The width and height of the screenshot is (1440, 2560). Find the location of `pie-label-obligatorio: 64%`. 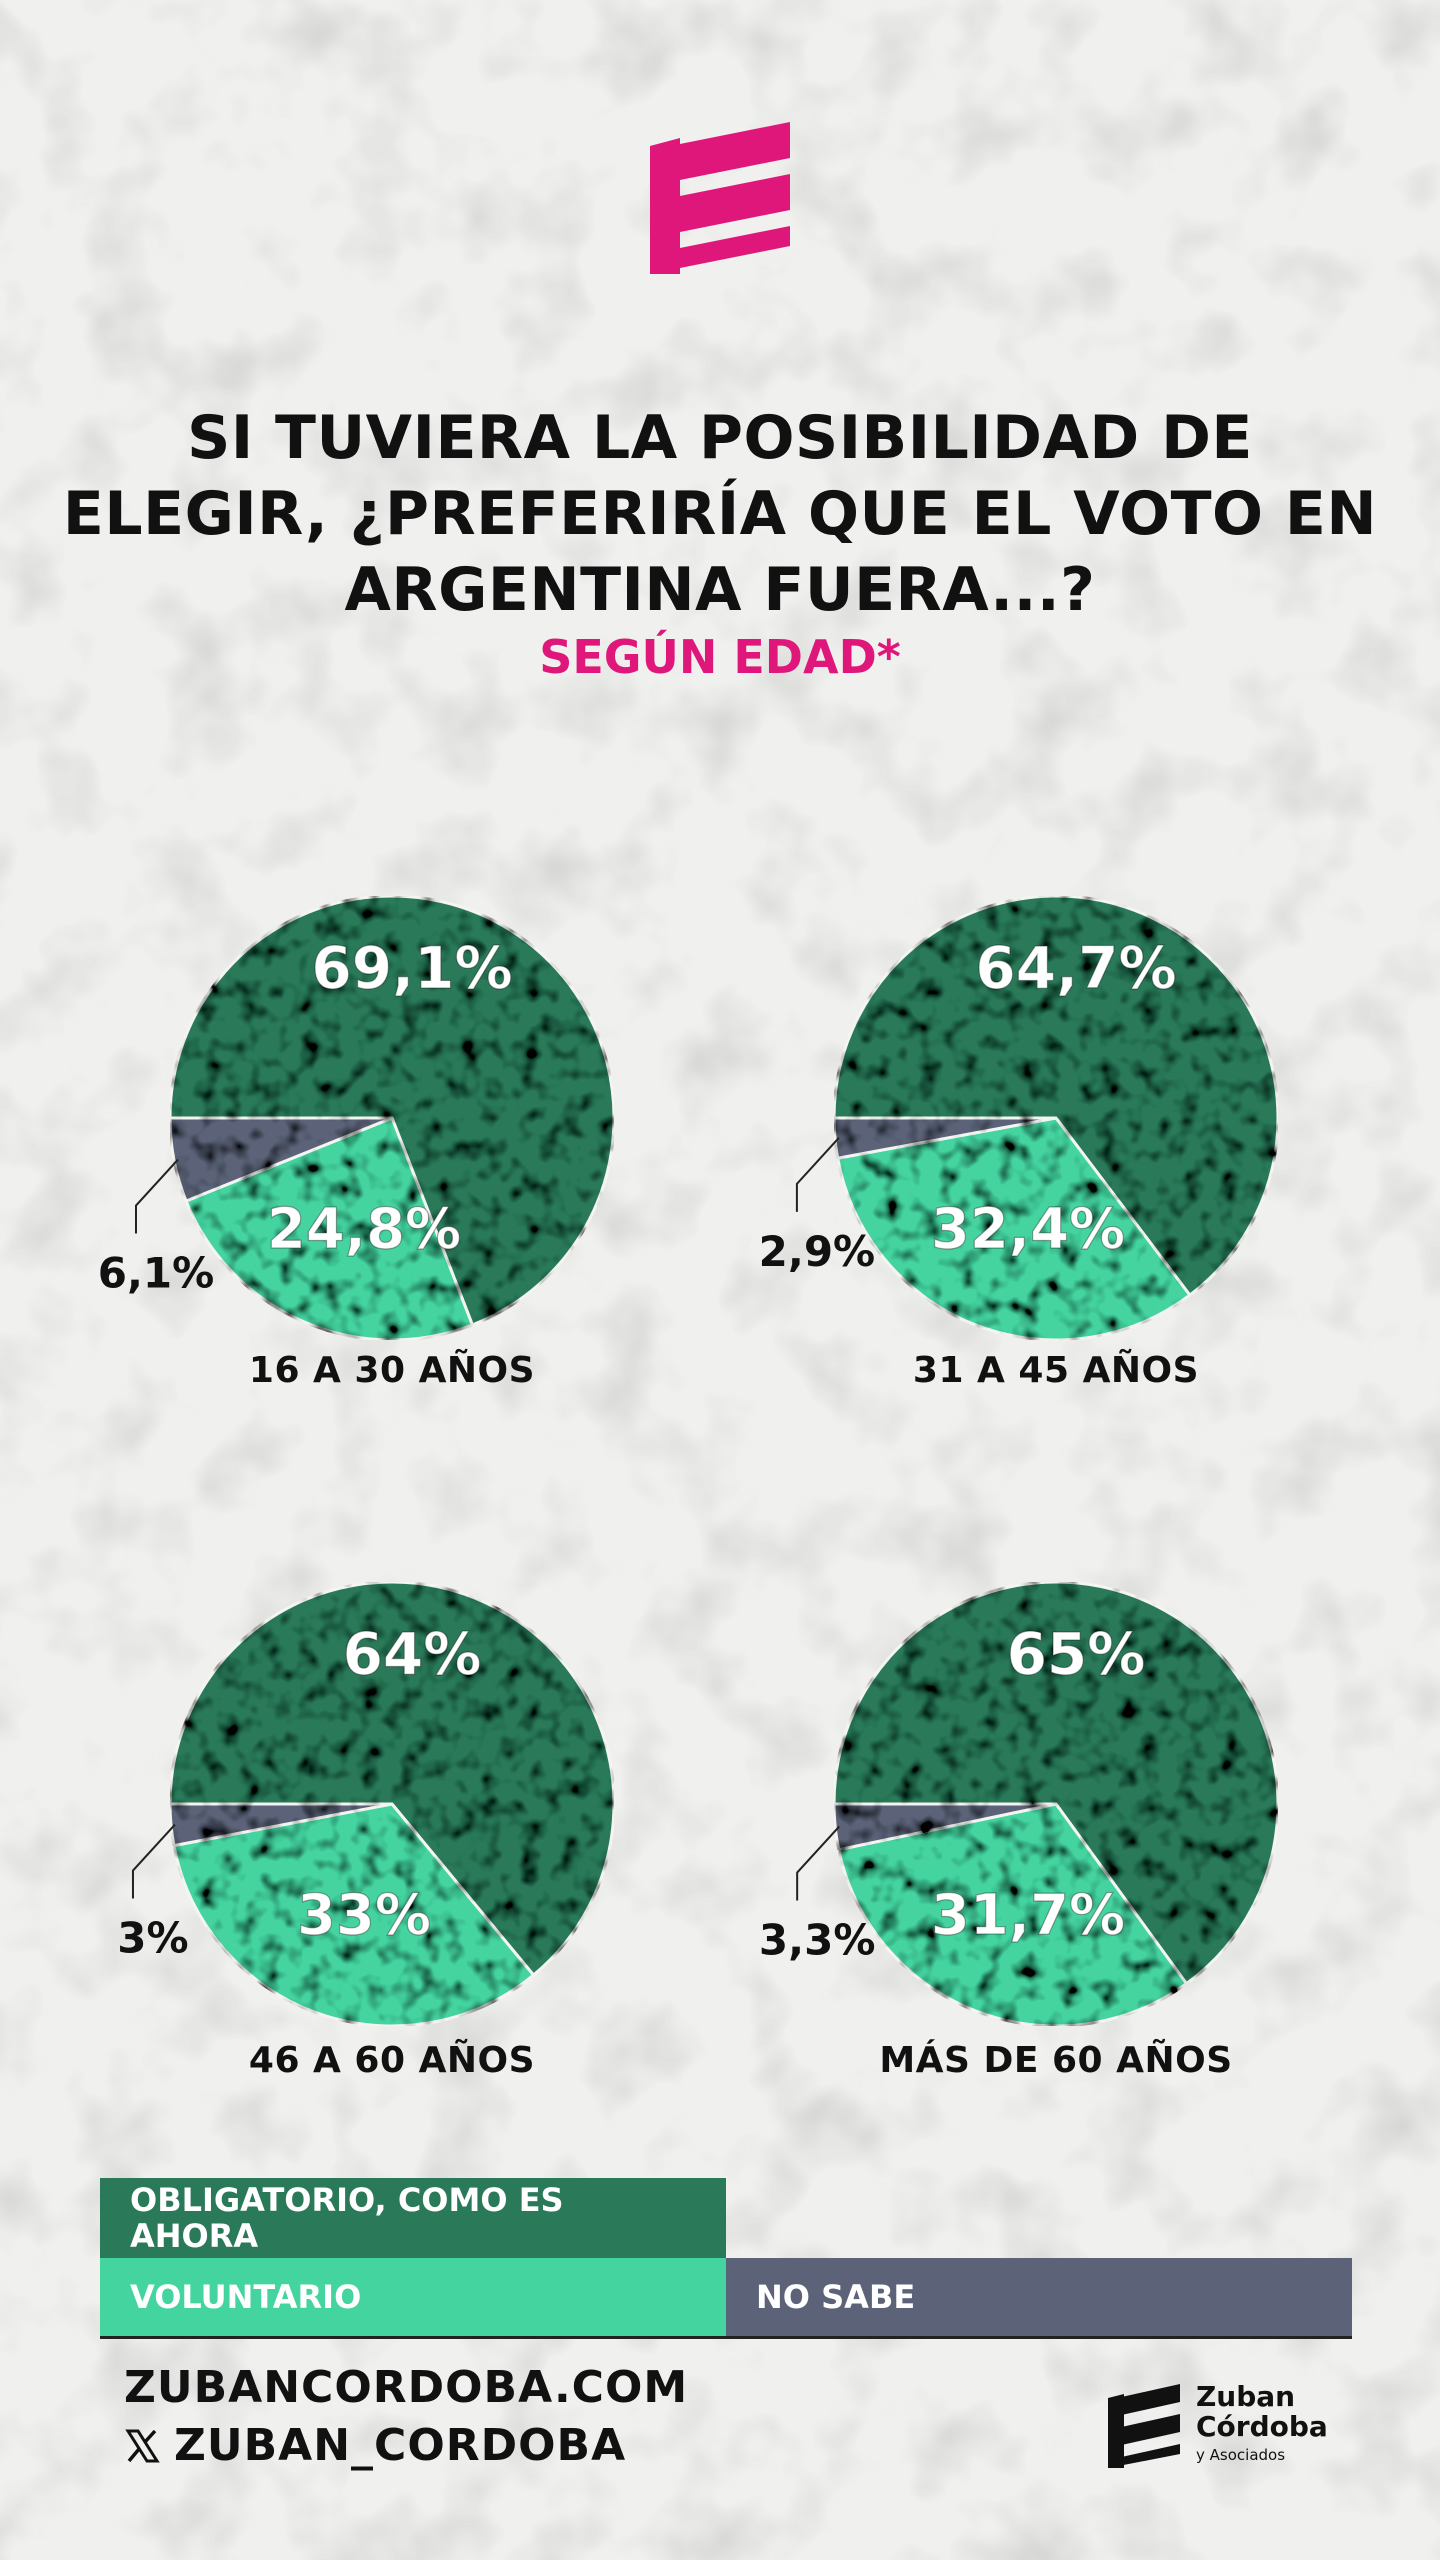

pie-label-obligatorio: 64% is located at coordinates (412, 1654).